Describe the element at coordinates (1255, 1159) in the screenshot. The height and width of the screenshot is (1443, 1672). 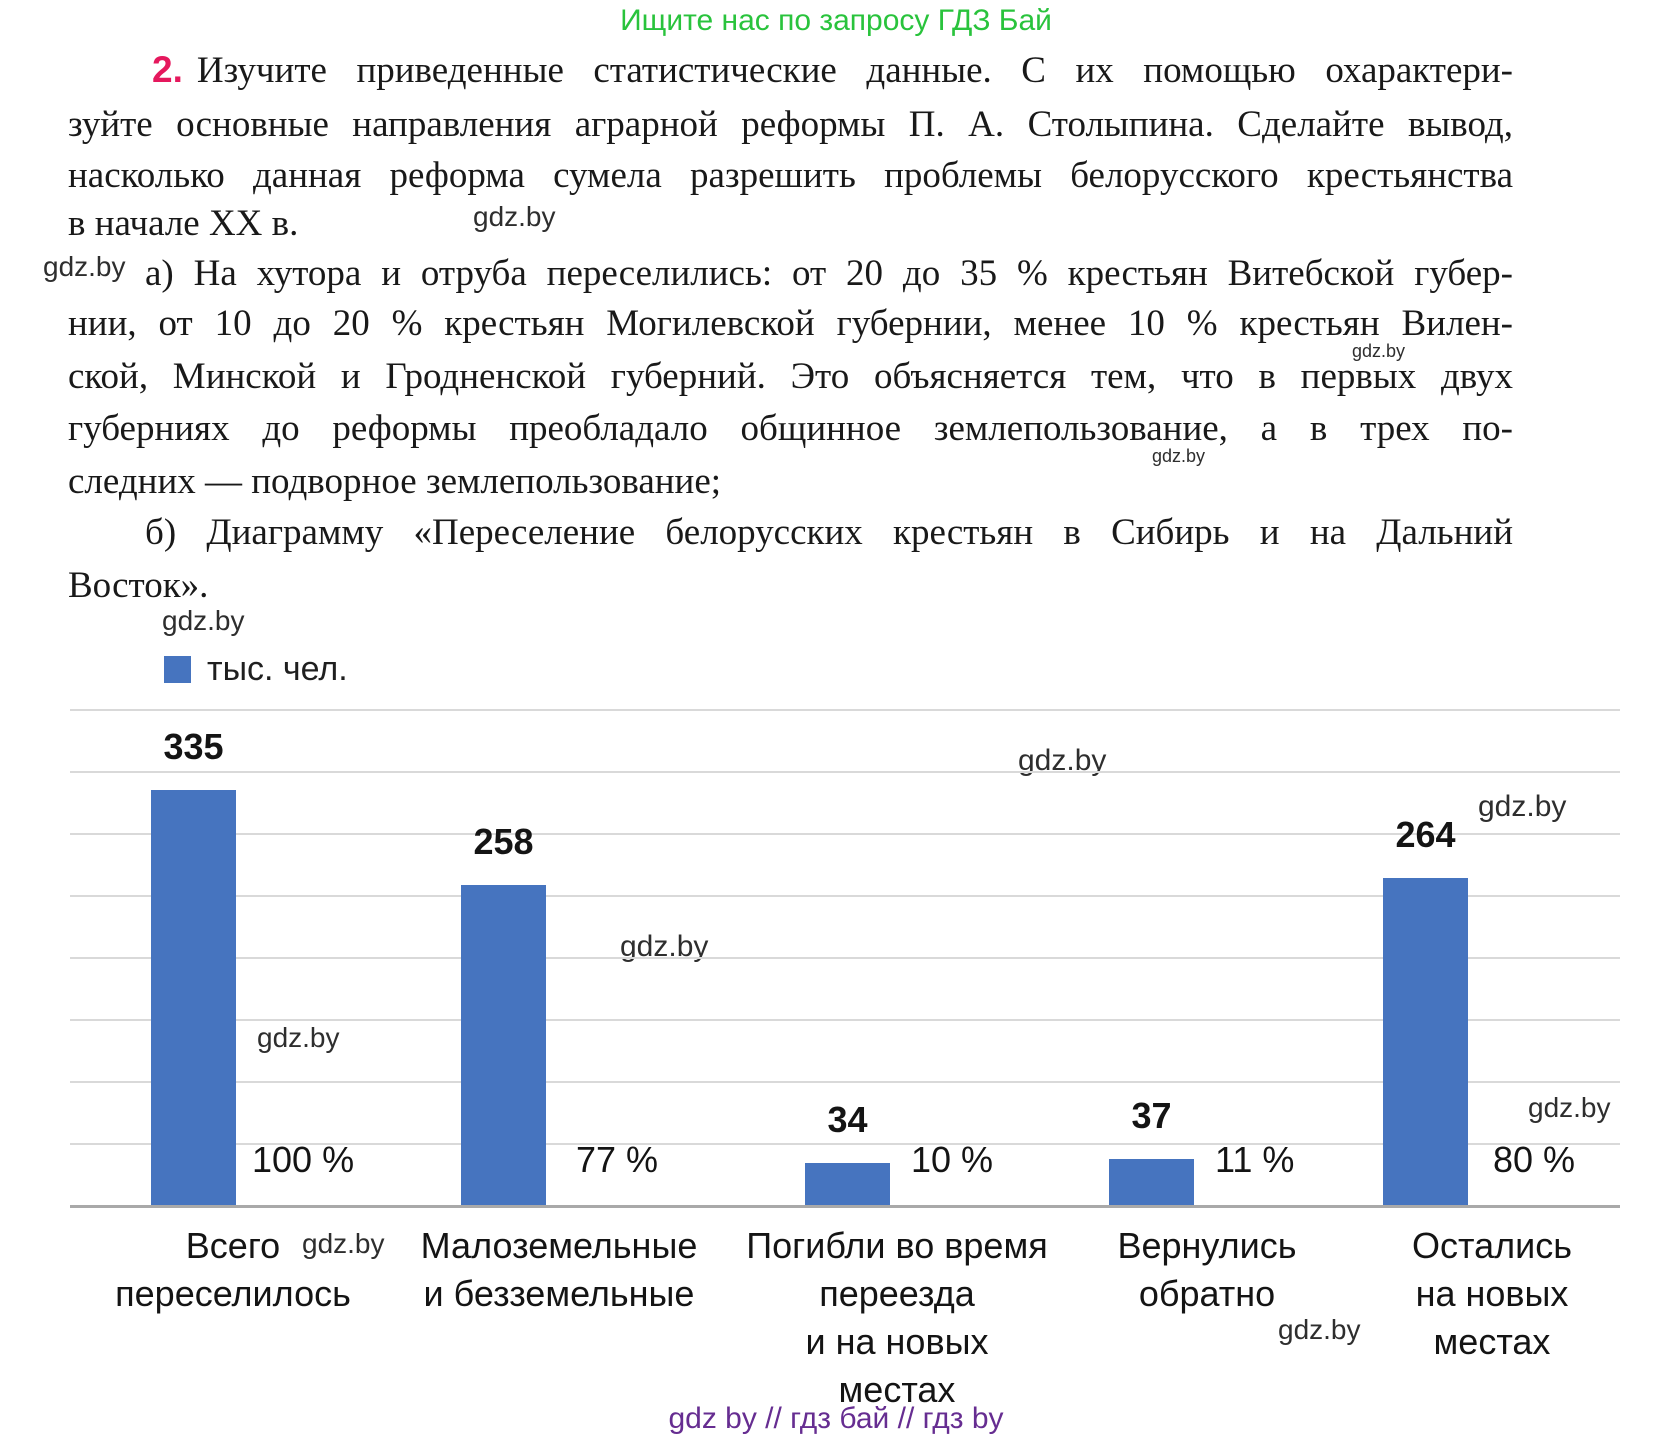
I see `bar-percent-label: 11 %` at that location.